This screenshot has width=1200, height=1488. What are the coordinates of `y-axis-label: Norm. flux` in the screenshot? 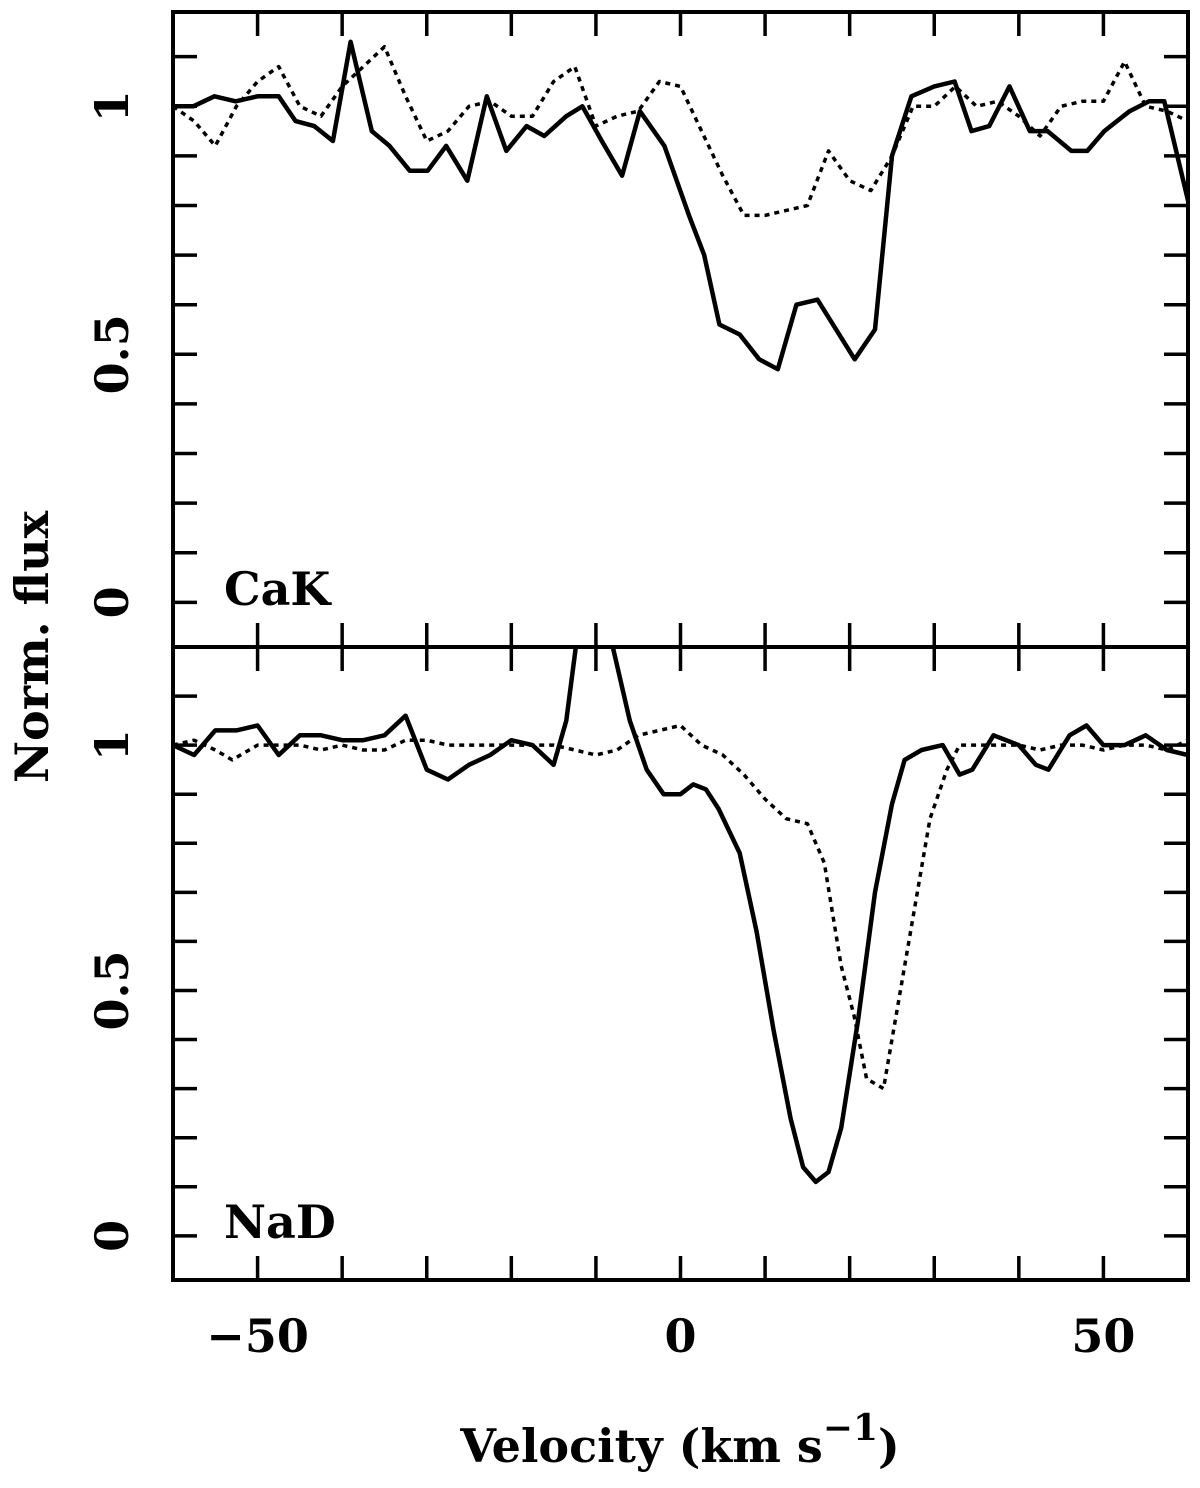 It's located at (32, 646).